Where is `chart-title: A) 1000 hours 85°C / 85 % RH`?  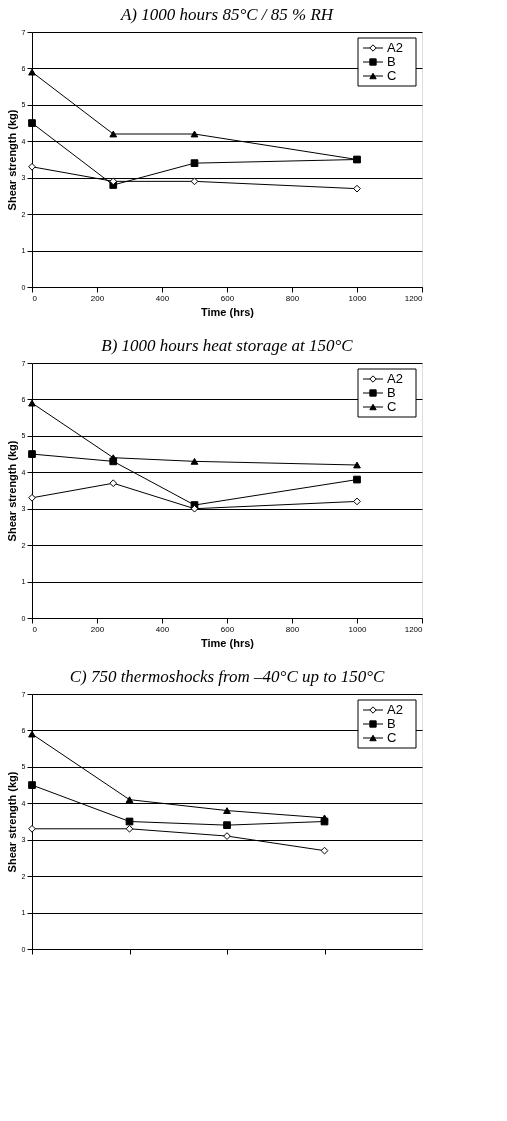 chart-title: A) 1000 hours 85°C / 85 % RH is located at coordinates (227, 14).